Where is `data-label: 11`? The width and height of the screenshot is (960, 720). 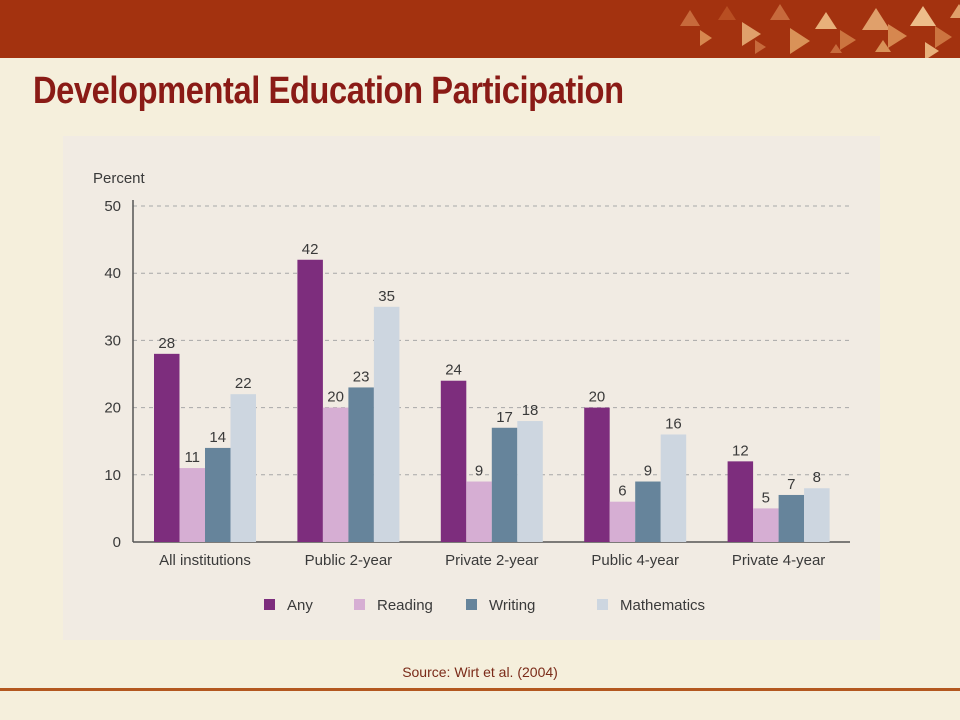
data-label: 11 is located at coordinates (192, 457).